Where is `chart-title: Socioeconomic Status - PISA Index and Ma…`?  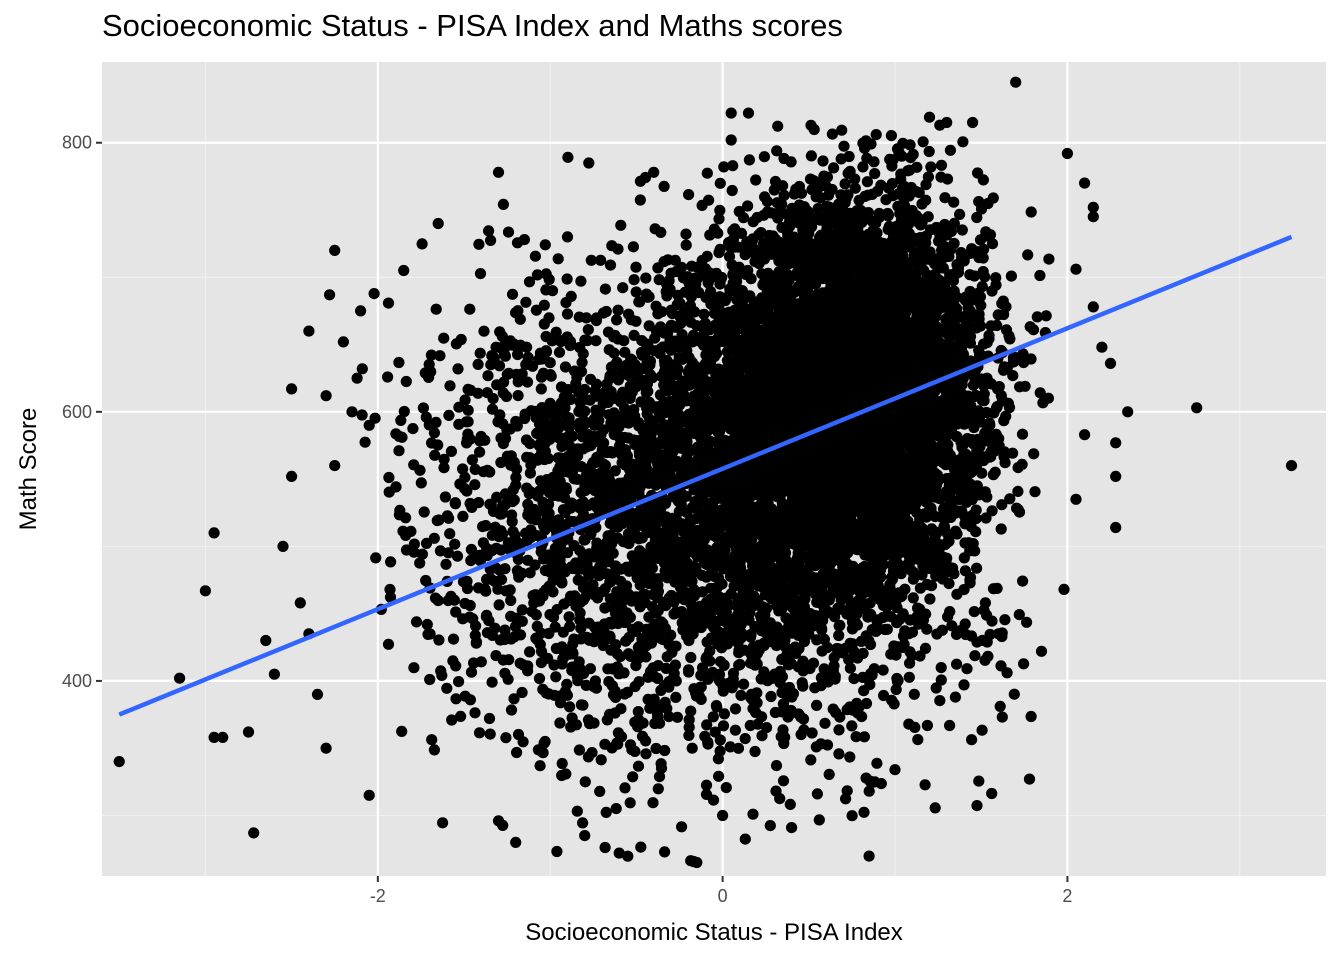 chart-title: Socioeconomic Status - PISA Index and Ma… is located at coordinates (472, 25).